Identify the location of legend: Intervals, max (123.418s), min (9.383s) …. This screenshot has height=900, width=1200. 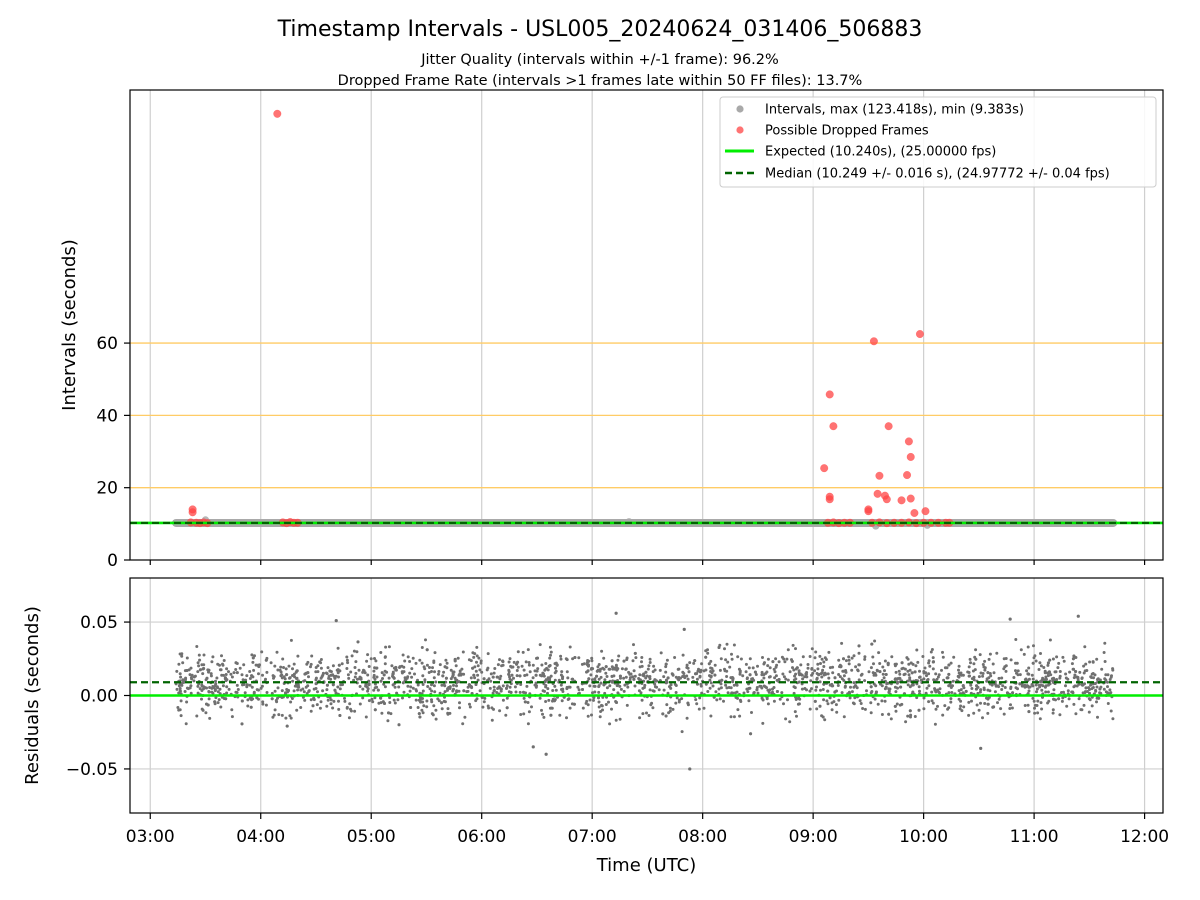
(938, 142).